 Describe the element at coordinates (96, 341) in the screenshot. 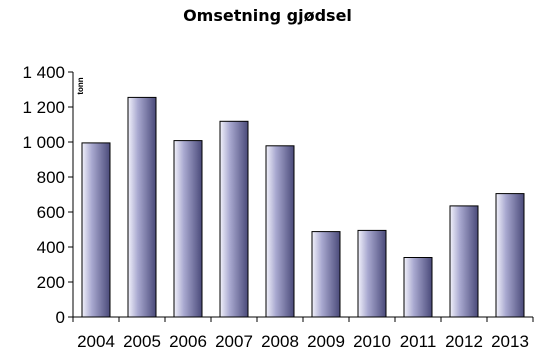

I see `x-tick-label-2004: 2004` at that location.